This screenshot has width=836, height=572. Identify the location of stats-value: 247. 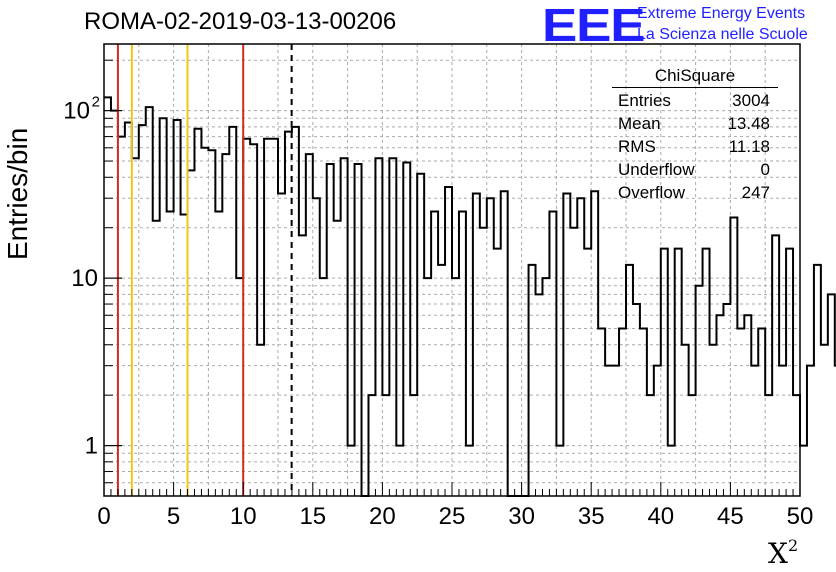
(755, 192).